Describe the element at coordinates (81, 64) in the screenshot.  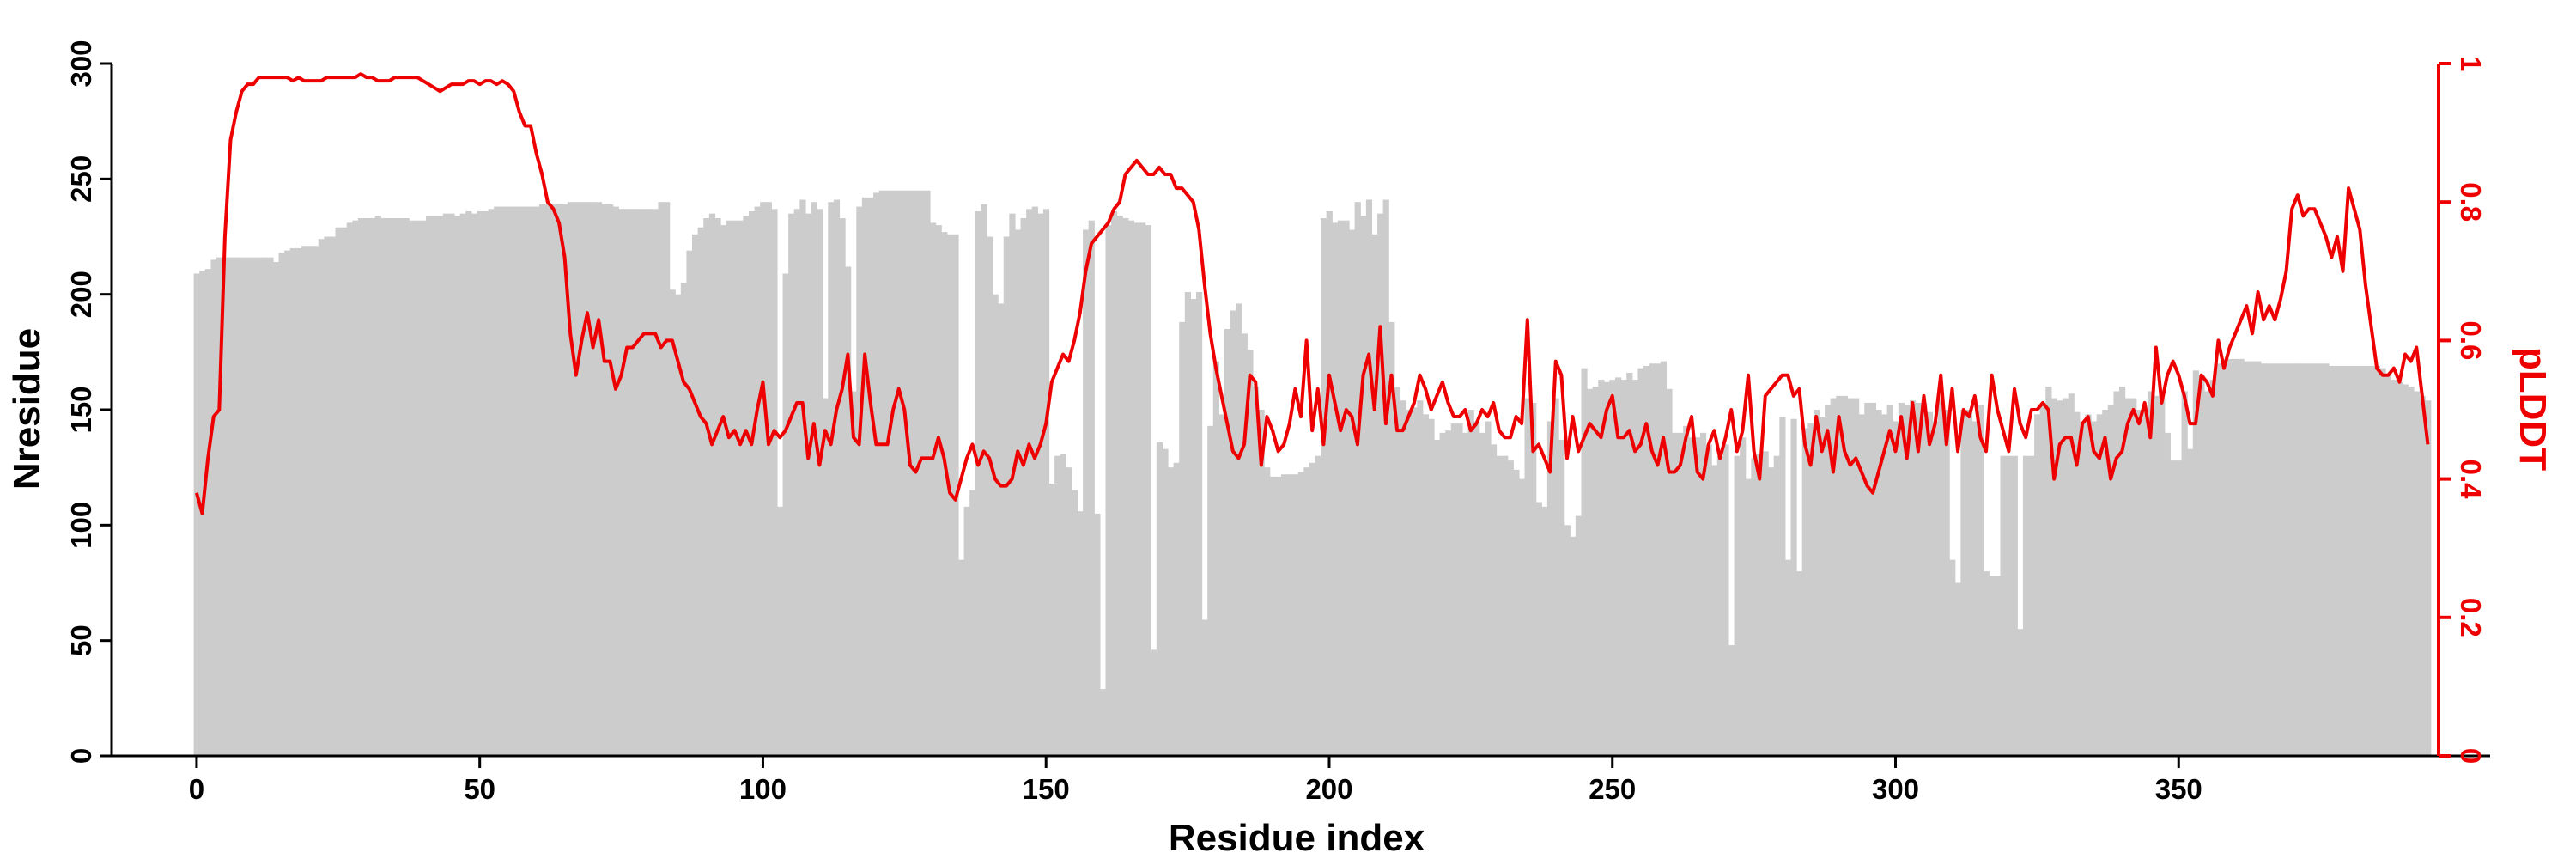
I see `y-left-tick-label: 300` at that location.